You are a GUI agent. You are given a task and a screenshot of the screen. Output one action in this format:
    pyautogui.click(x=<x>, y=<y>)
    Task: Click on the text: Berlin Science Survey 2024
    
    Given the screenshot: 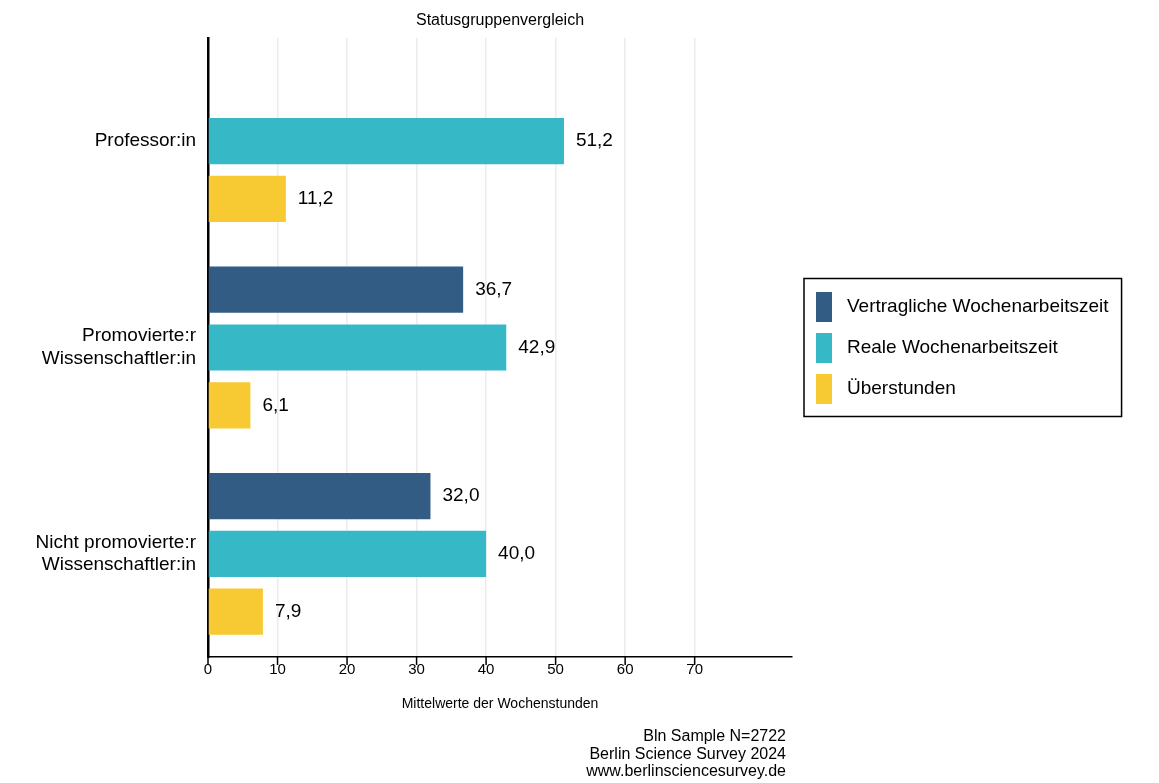 What is the action you would take?
    pyautogui.click(x=688, y=753)
    